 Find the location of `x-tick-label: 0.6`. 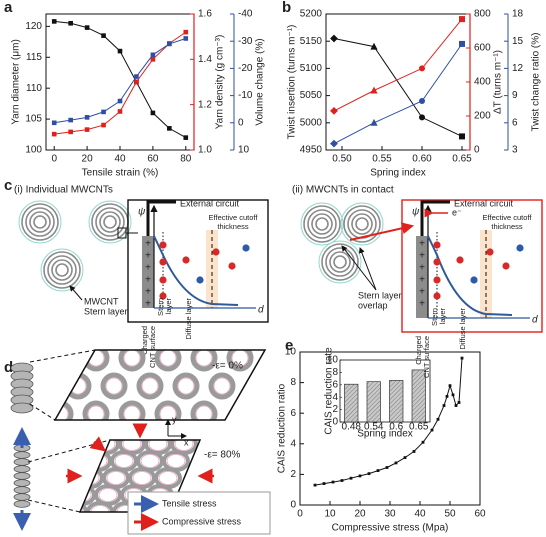

x-tick-label: 0.6 is located at coordinates (396, 427).